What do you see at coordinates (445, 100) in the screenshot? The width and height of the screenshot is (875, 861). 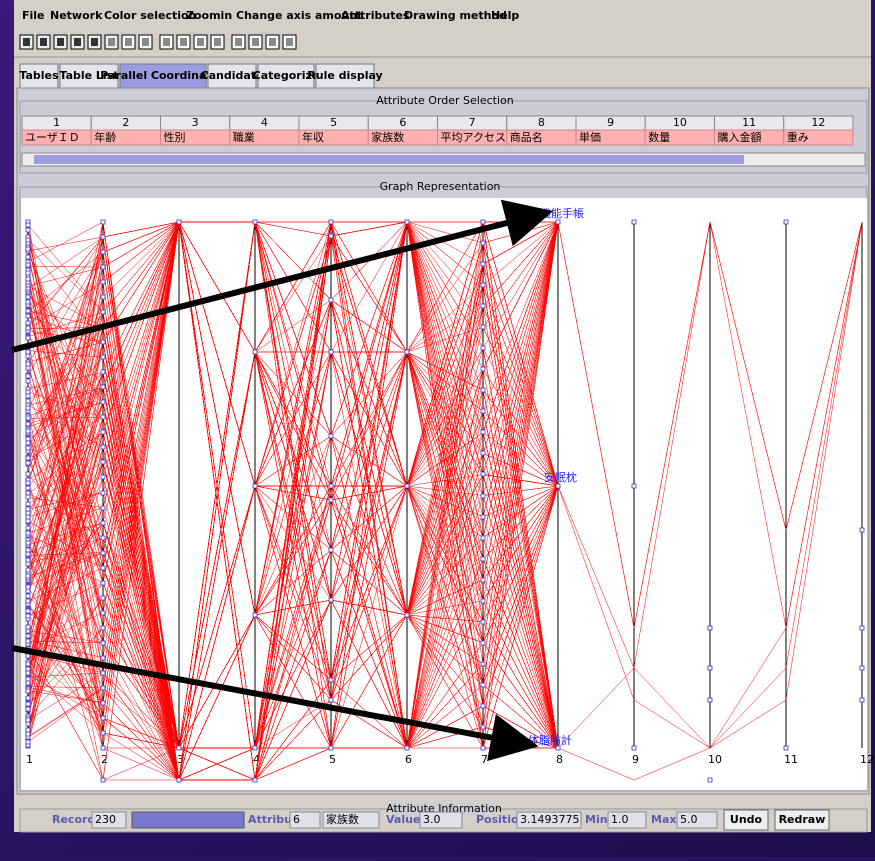 I see `panel-title: Attribute Order Selection` at bounding box center [445, 100].